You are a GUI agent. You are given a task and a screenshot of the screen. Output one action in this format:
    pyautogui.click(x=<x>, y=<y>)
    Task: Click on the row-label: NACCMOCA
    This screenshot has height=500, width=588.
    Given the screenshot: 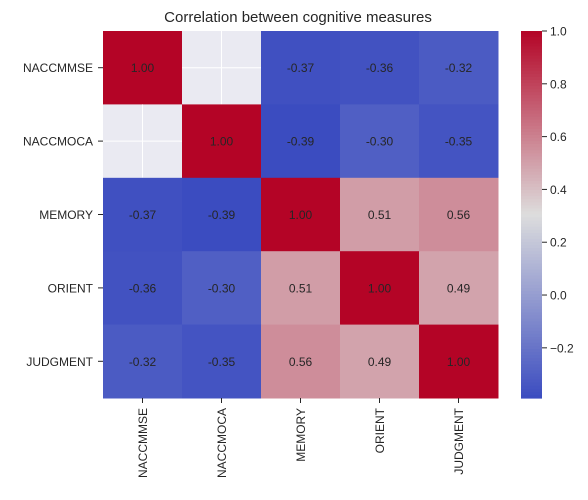 What is the action you would take?
    pyautogui.click(x=58, y=142)
    